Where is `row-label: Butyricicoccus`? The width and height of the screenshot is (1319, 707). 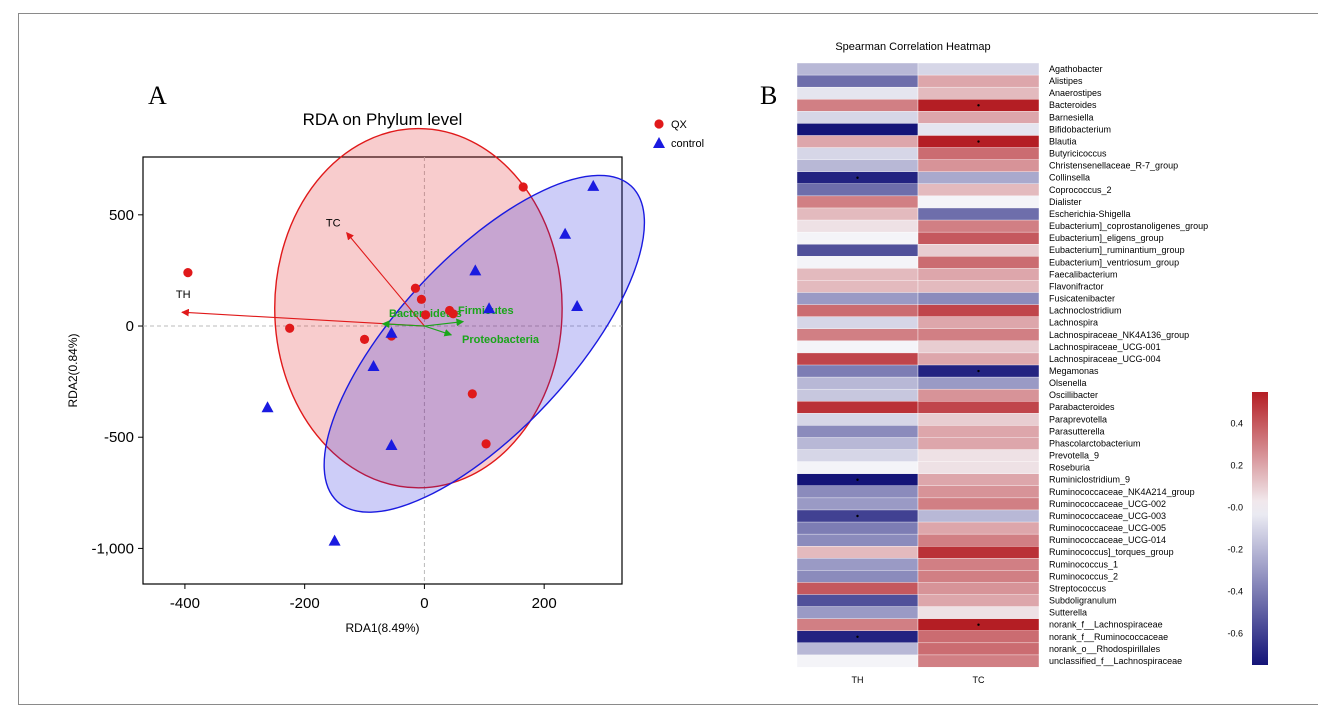 row-label: Butyricicoccus is located at coordinates (1078, 154).